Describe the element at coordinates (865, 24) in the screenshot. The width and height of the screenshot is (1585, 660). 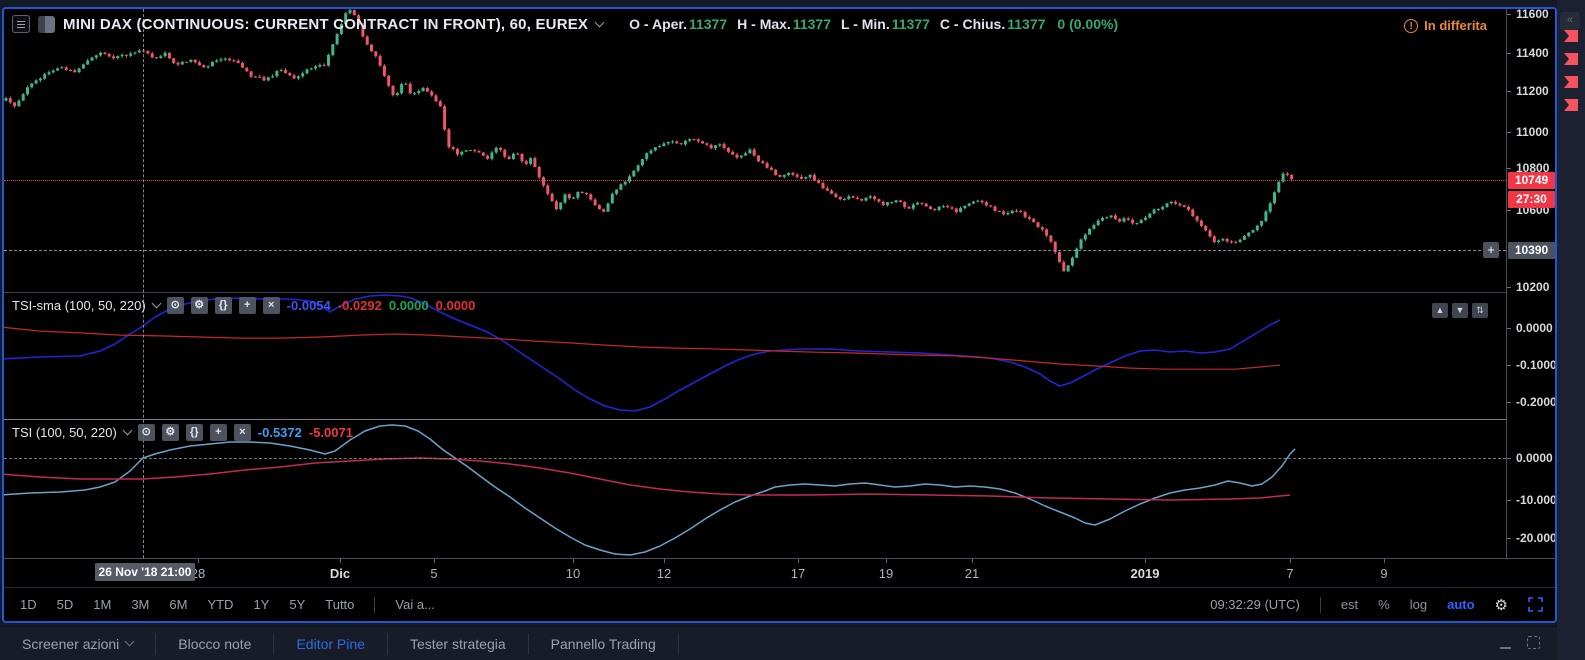
I see `low-label: L - Min.` at that location.